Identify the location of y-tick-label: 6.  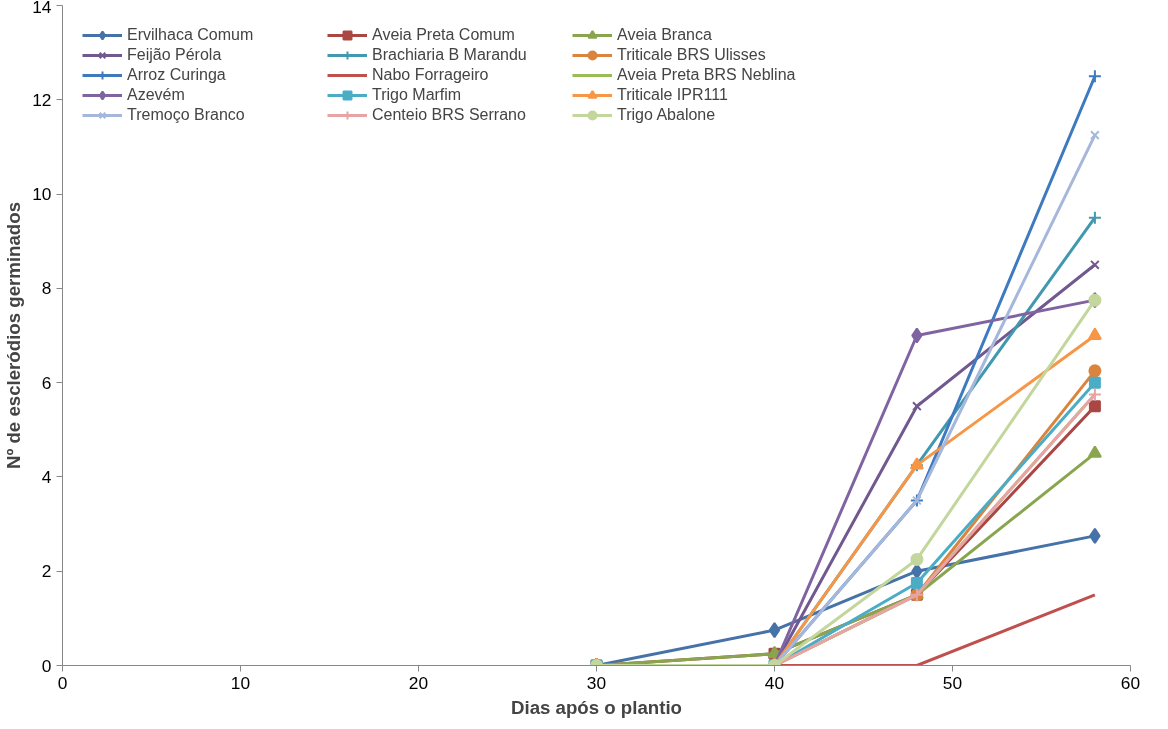
(46, 382).